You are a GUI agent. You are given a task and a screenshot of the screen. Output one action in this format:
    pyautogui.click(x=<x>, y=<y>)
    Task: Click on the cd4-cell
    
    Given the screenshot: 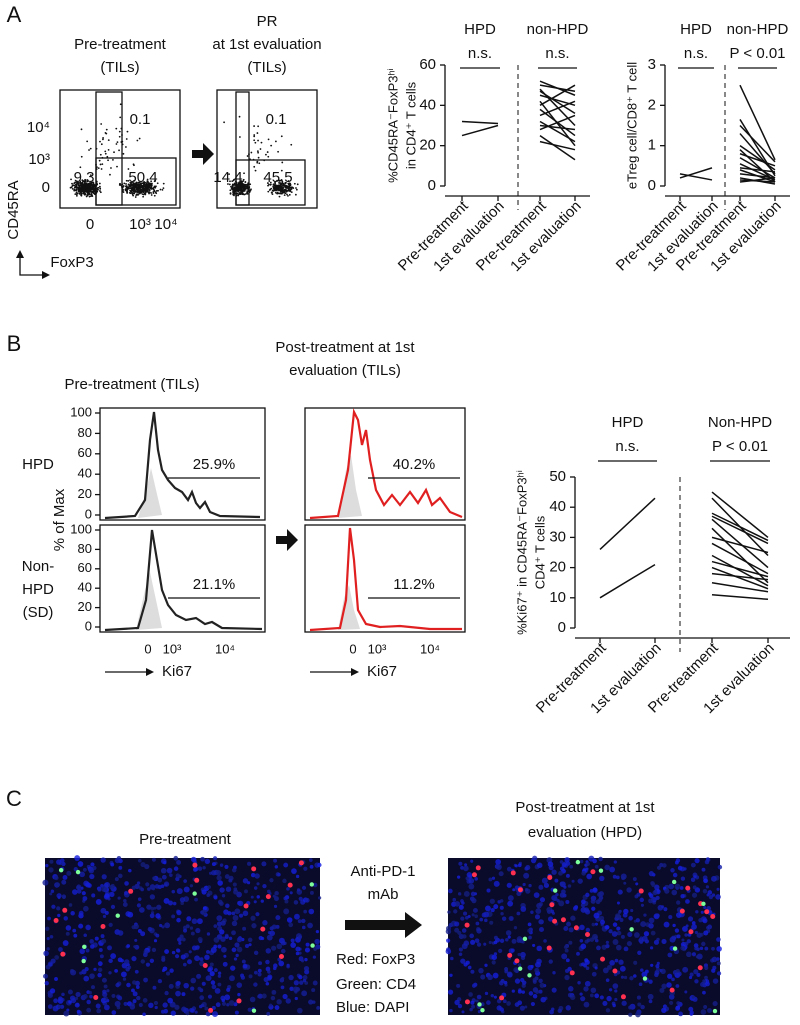 What is the action you would take?
    pyautogui.click(x=84, y=947)
    